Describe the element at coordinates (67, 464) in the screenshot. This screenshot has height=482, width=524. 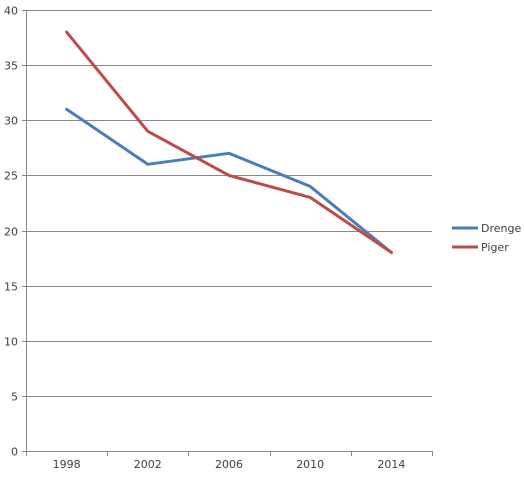
I see `x-tick-label: 1998` at that location.